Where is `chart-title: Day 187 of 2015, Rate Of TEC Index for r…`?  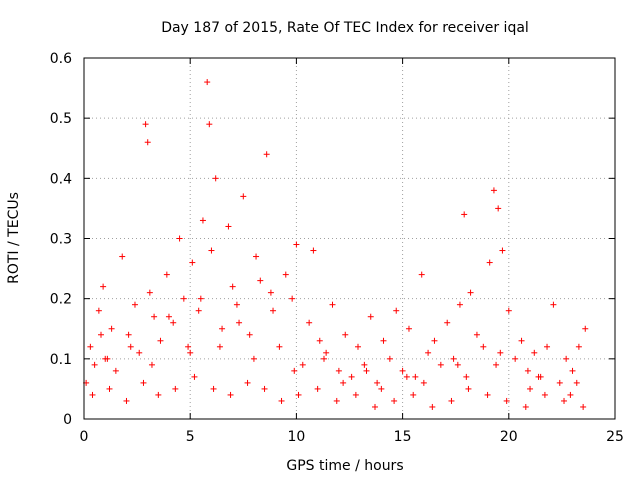 chart-title: Day 187 of 2015, Rate Of TEC Index for r… is located at coordinates (345, 28).